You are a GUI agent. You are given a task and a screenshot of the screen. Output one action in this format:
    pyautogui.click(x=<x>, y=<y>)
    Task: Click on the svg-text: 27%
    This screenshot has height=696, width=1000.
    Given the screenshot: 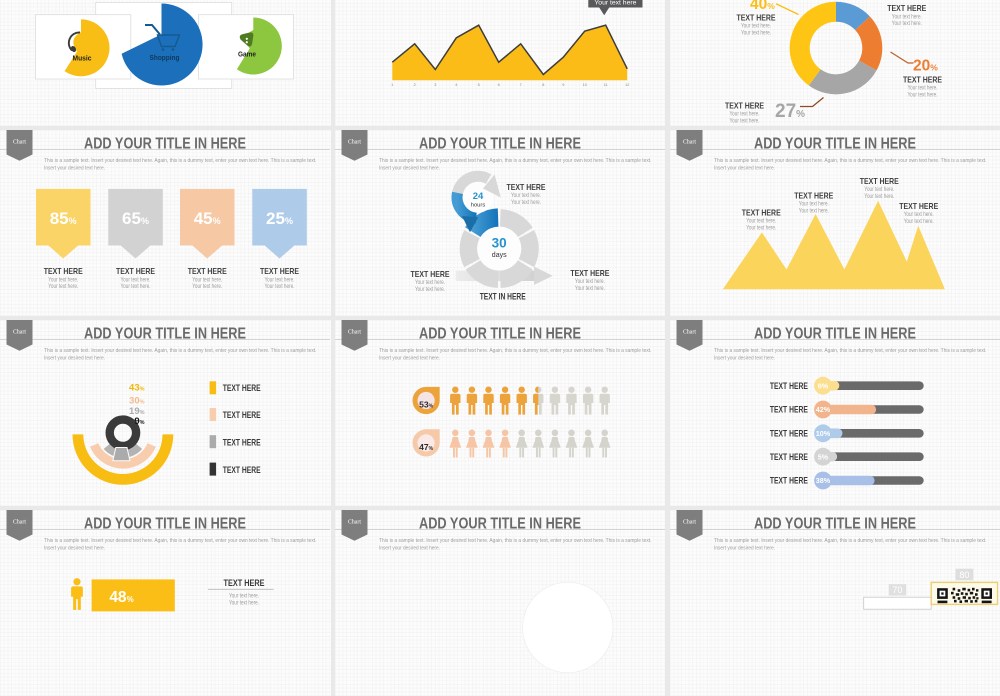 What is the action you would take?
    pyautogui.click(x=790, y=111)
    